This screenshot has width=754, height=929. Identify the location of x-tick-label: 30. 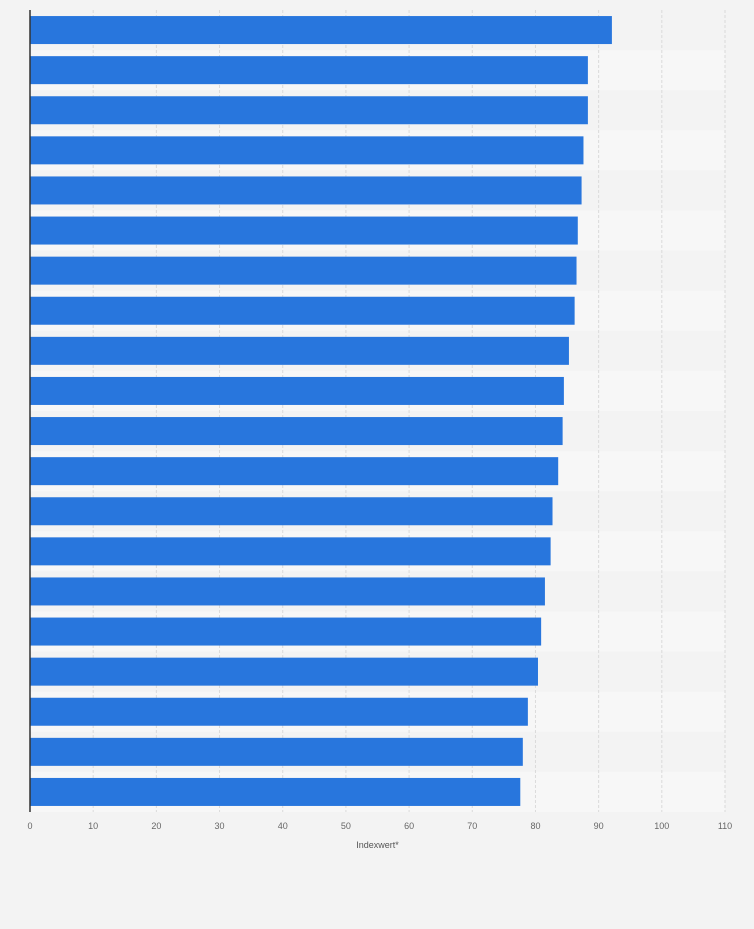
(220, 826).